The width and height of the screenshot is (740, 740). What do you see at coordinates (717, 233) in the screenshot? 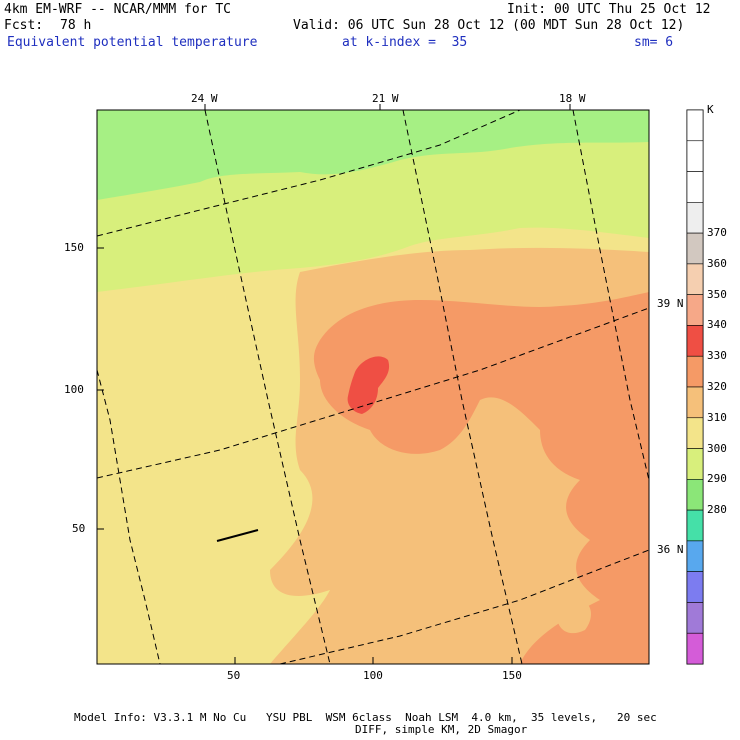
I see `colorbar-label: 370` at bounding box center [717, 233].